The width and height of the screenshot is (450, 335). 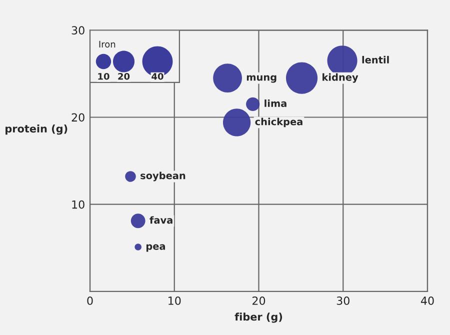 I want to click on annotation: lentil, so click(x=375, y=60).